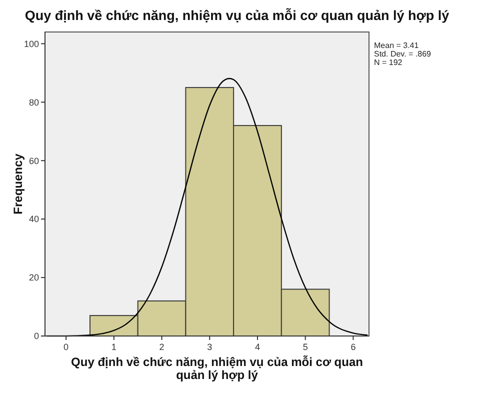 The image size is (493, 394). Describe the element at coordinates (113, 347) in the screenshot. I see `x-tick-label: 1` at that location.